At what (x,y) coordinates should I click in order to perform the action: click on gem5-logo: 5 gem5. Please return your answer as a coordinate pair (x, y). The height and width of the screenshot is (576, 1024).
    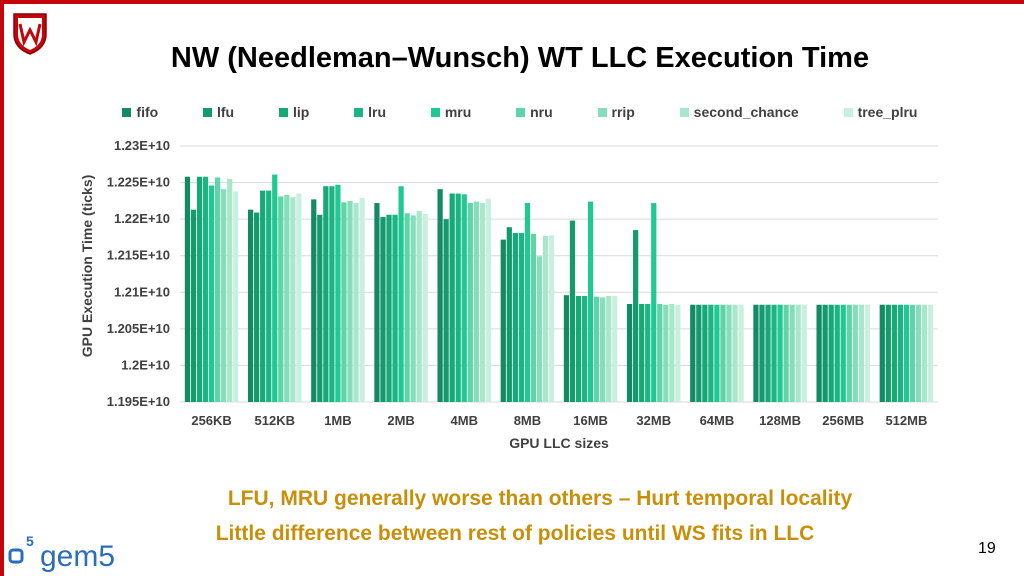
    Looking at the image, I should click on (61, 552).